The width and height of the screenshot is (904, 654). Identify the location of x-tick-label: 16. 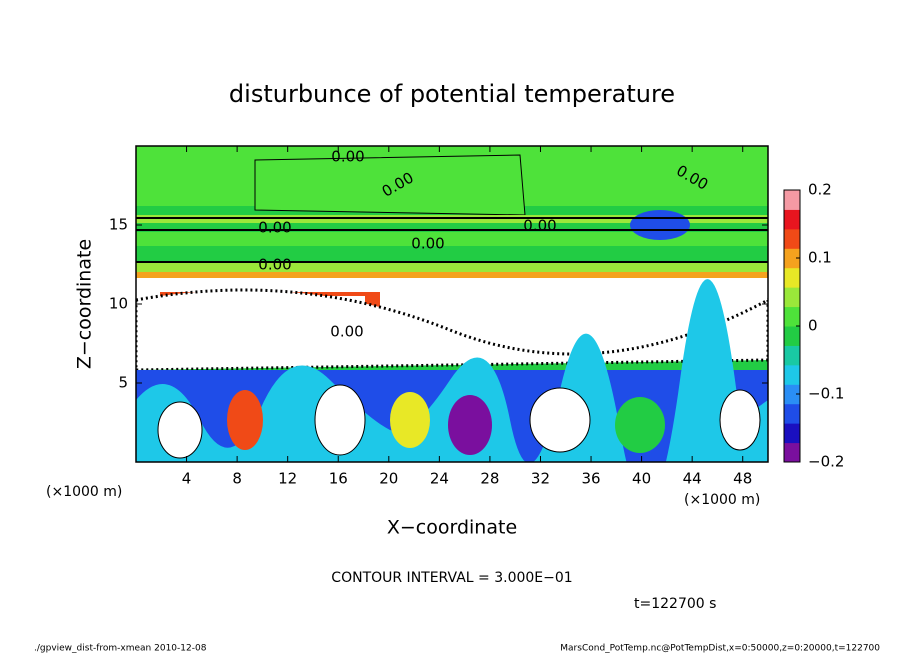
(338, 479).